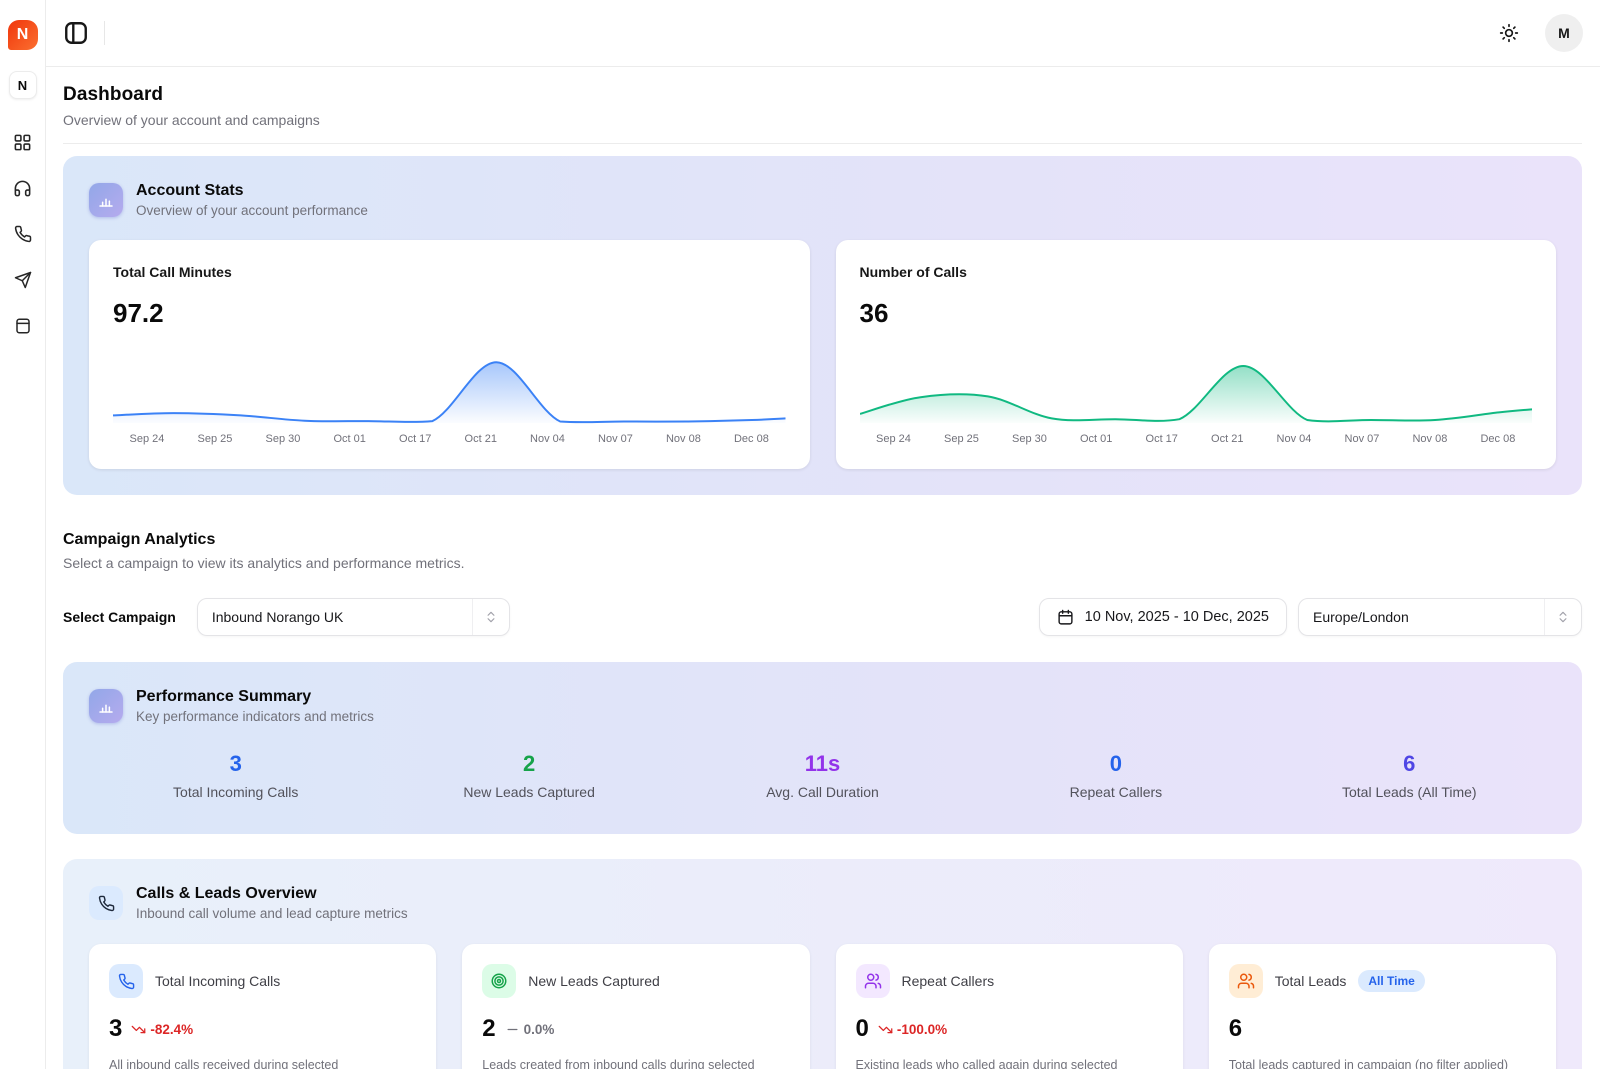  Describe the element at coordinates (529, 763) in the screenshot. I see `stat-value: 2` at that location.